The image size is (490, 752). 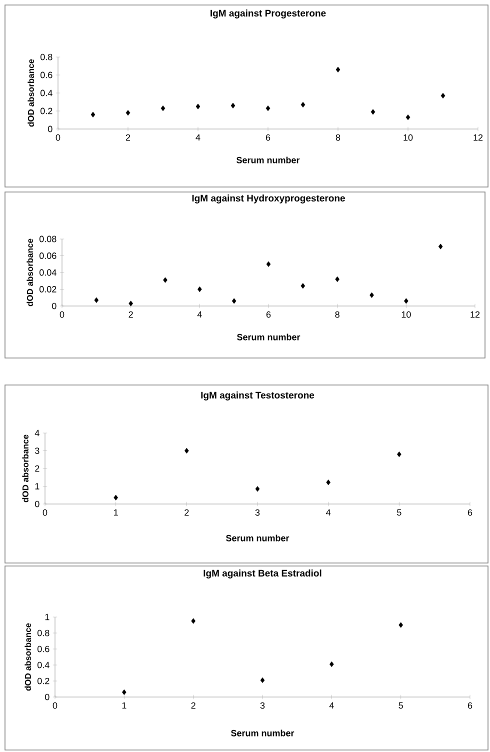 I want to click on y-tick-label: 4, so click(x=37, y=433).